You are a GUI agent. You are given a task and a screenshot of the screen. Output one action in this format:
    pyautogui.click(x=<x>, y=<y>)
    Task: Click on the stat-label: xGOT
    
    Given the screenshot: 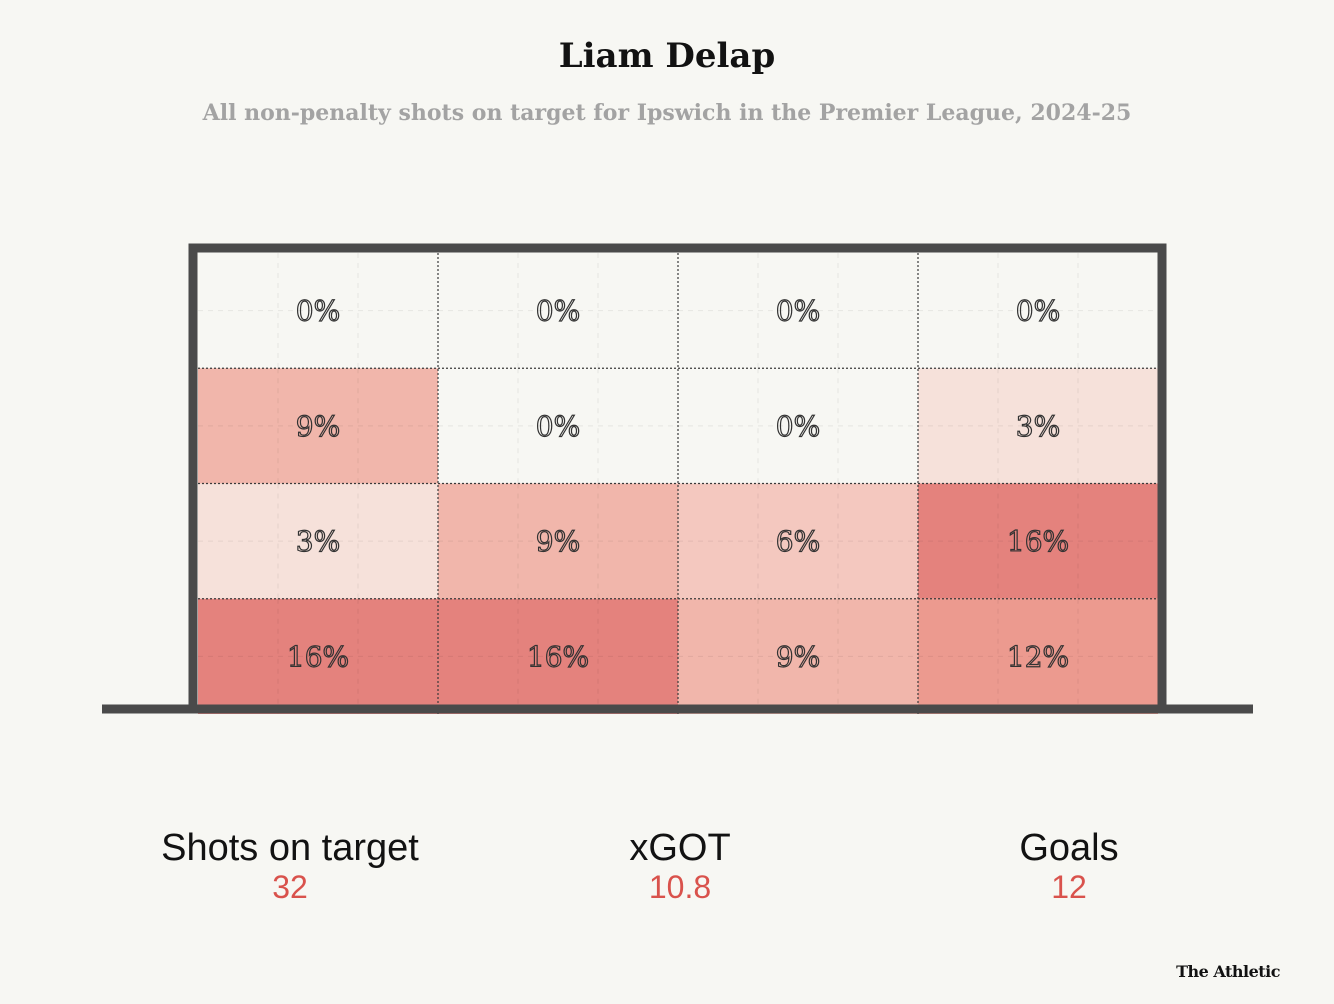 What is the action you would take?
    pyautogui.click(x=680, y=848)
    